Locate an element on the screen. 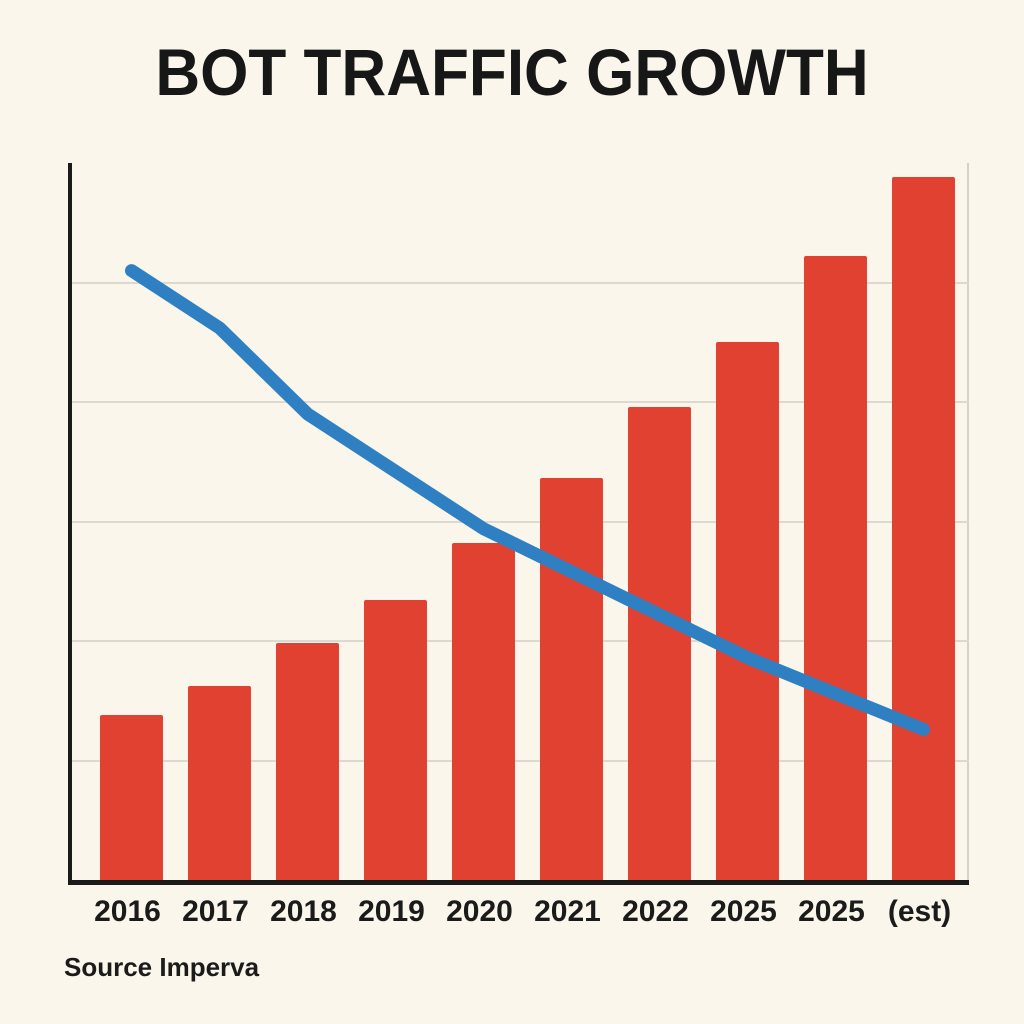  x-axis-label-2019: 2019 is located at coordinates (391, 911).